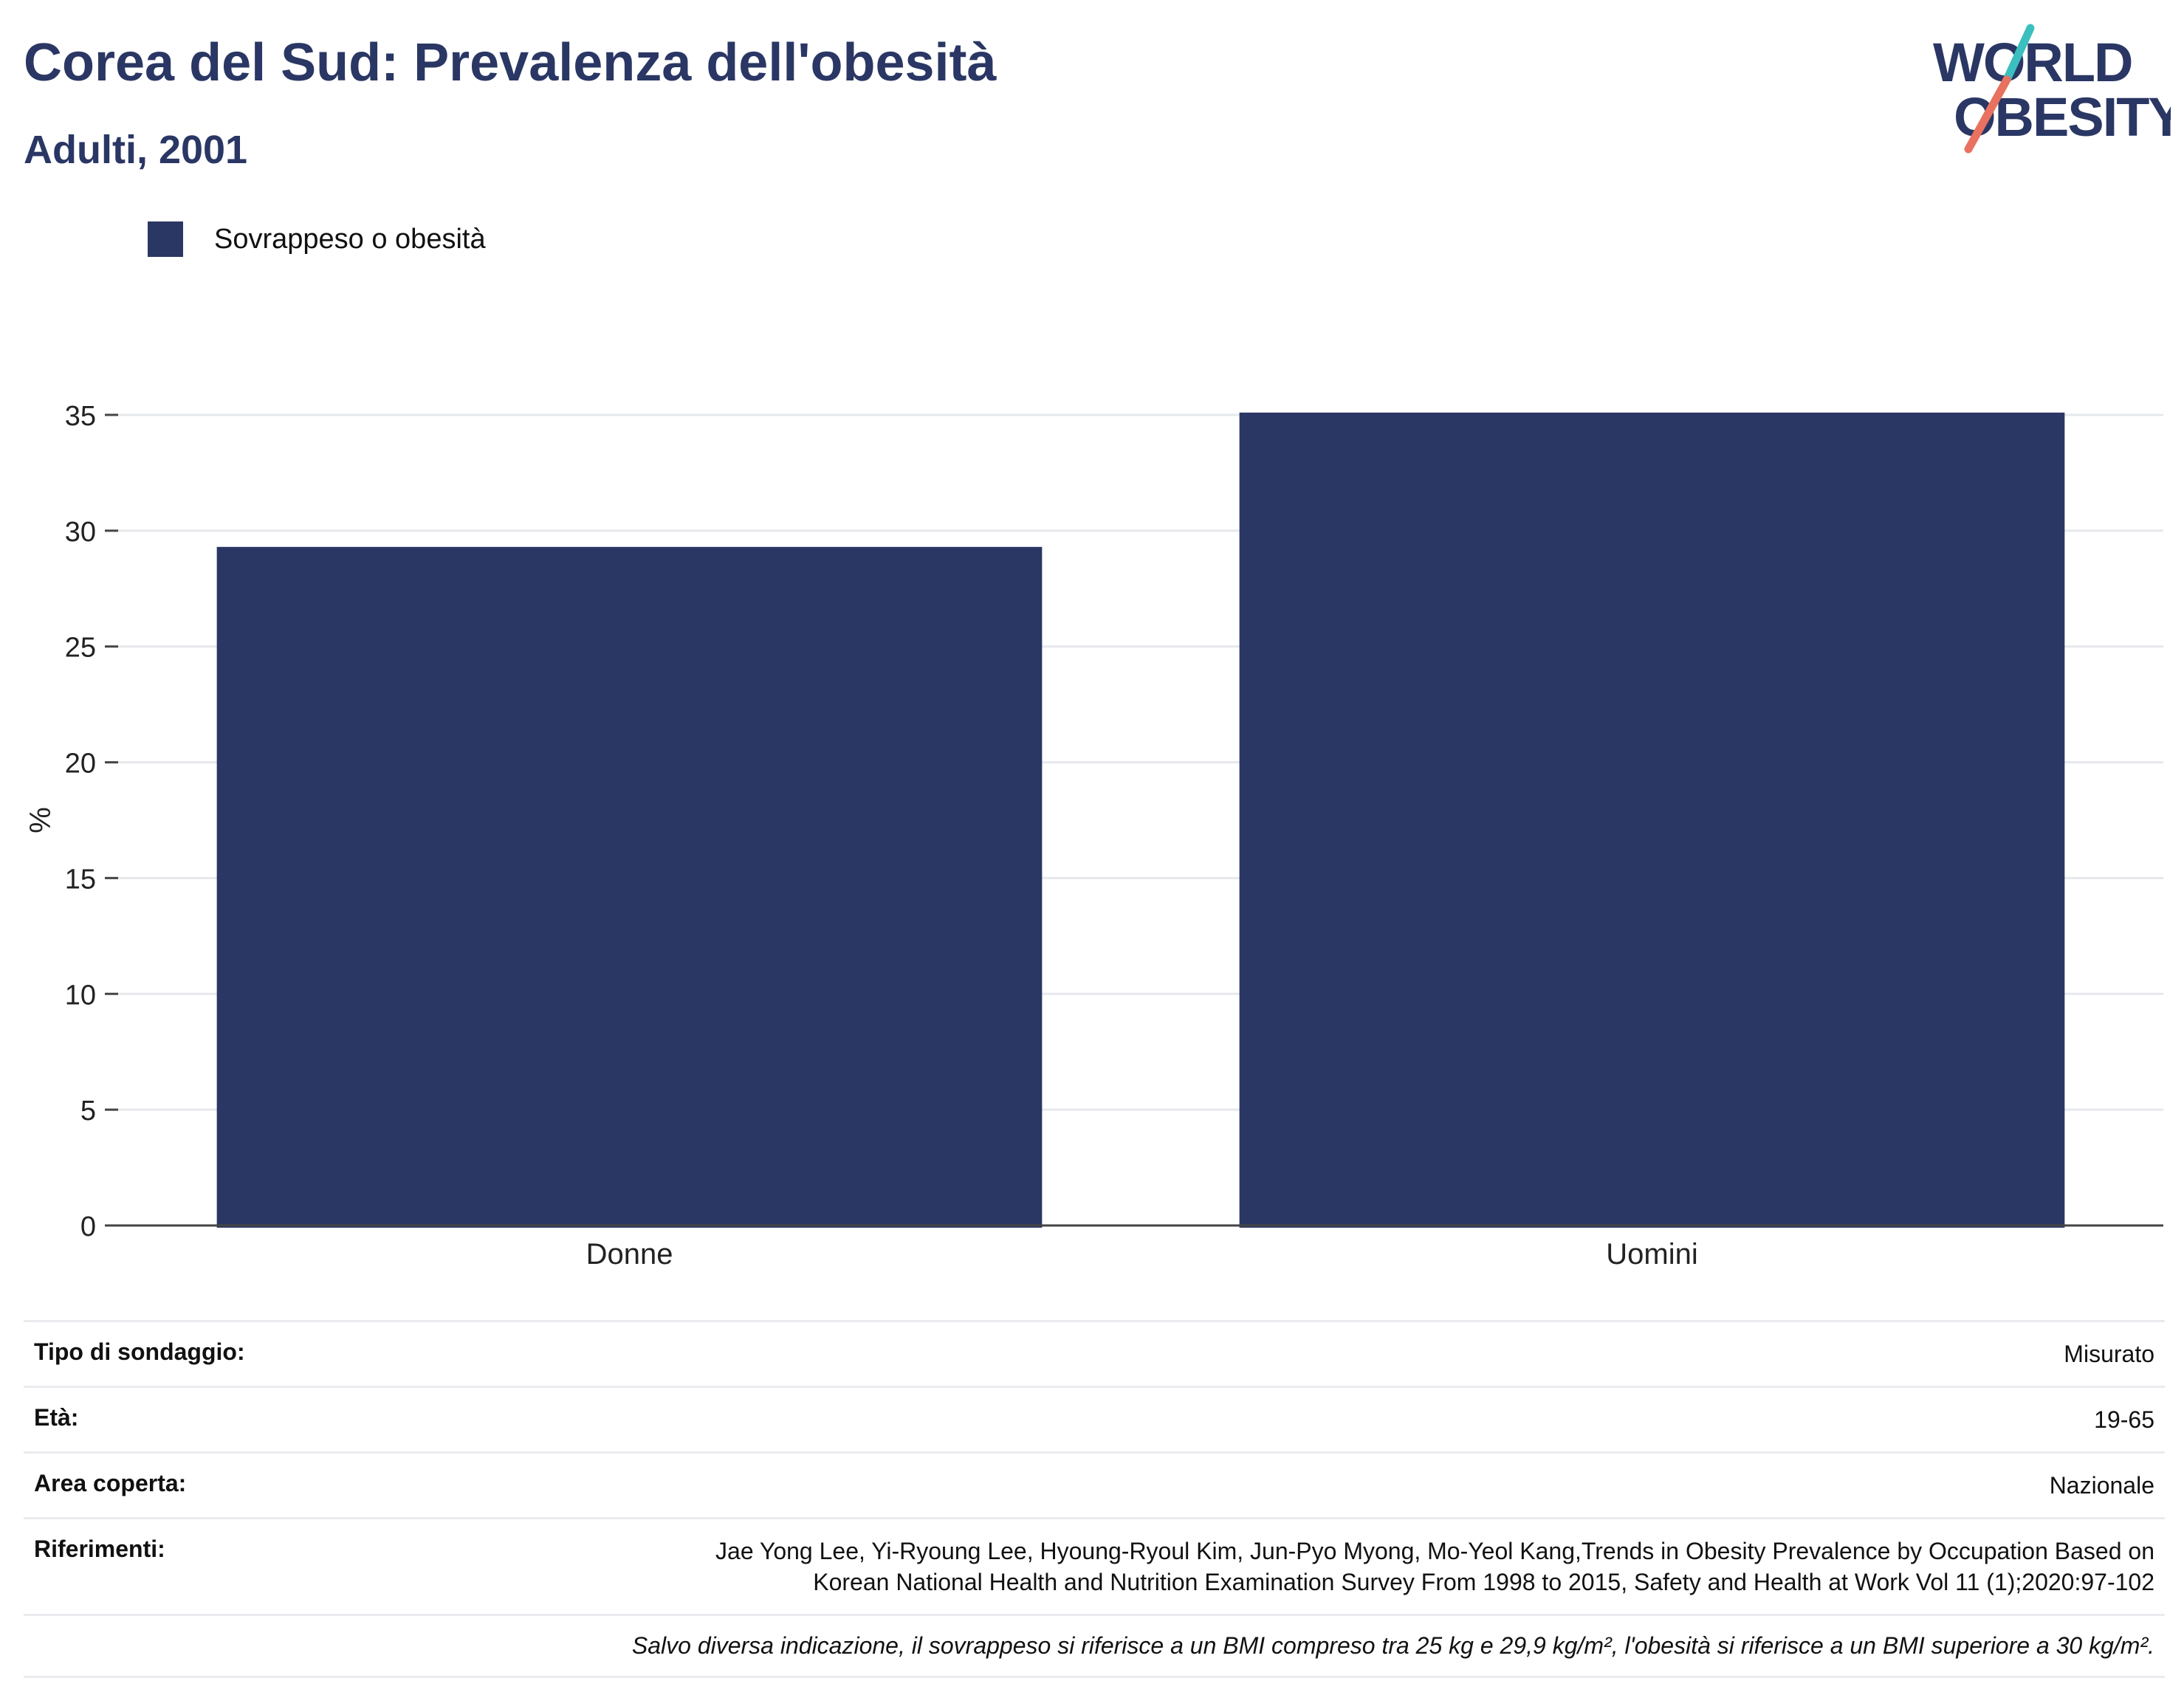  What do you see at coordinates (88, 1111) in the screenshot?
I see `y-tick-label: 5` at bounding box center [88, 1111].